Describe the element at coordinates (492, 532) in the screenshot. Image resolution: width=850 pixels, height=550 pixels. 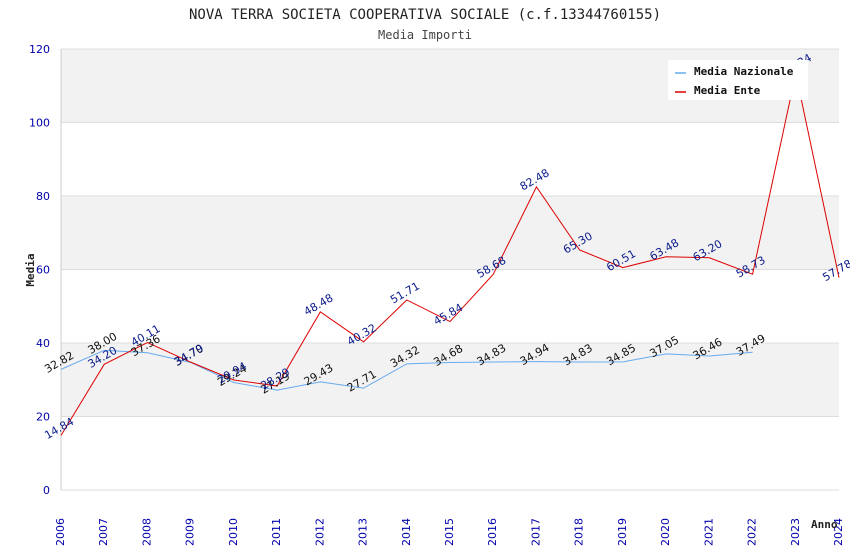
I see `x-tick-label: 2016` at that location.